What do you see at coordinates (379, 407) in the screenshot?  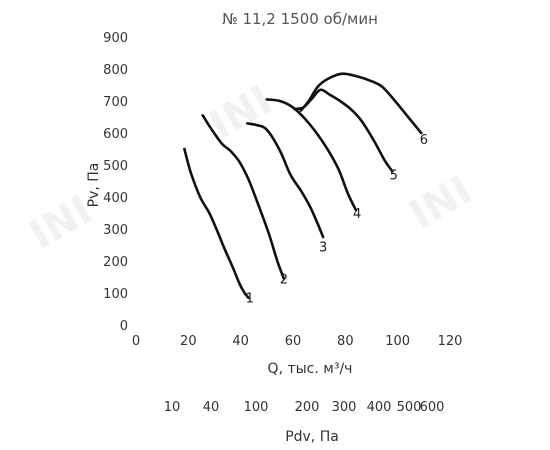 I see `secondary-tick-label: 400` at bounding box center [379, 407].